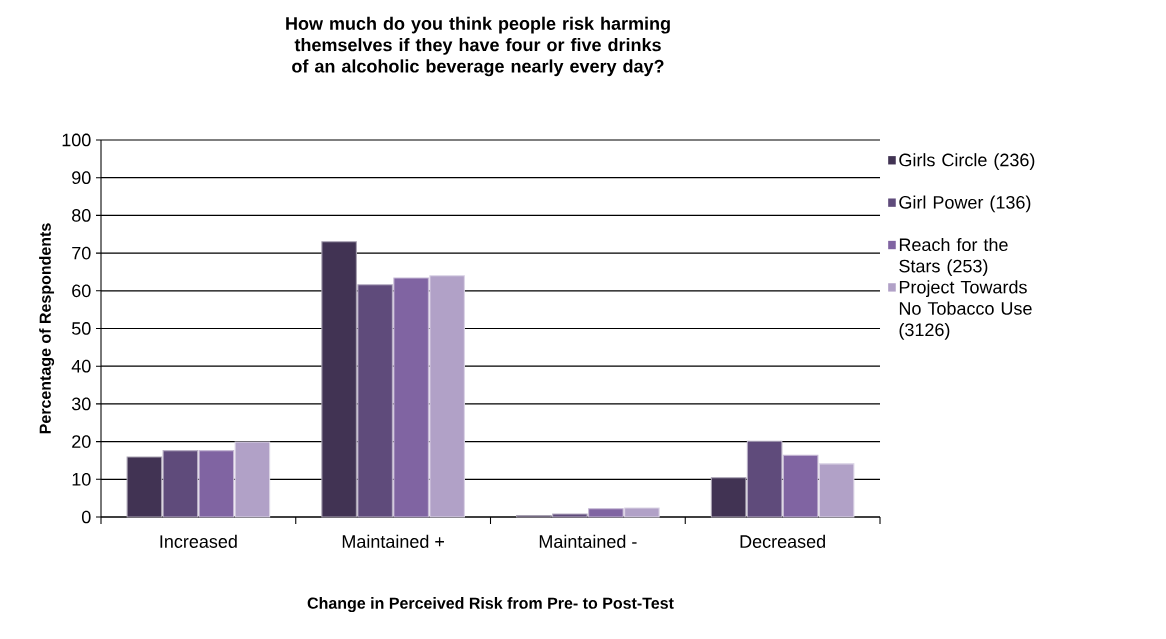 The width and height of the screenshot is (1166, 639). What do you see at coordinates (490, 605) in the screenshot?
I see `x-axis-title: Change in Perceived Risk from Pre- to Post-Test` at bounding box center [490, 605].